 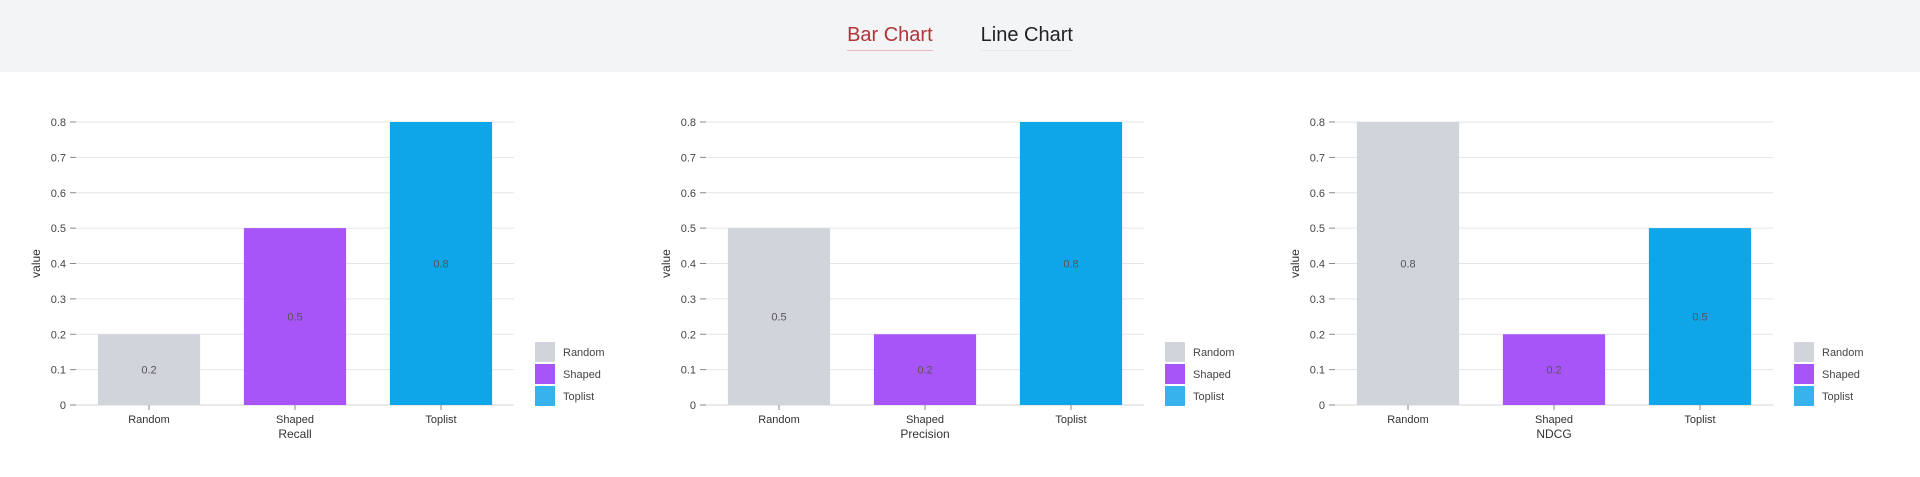 I want to click on x-axis-label: Precision, so click(x=924, y=434).